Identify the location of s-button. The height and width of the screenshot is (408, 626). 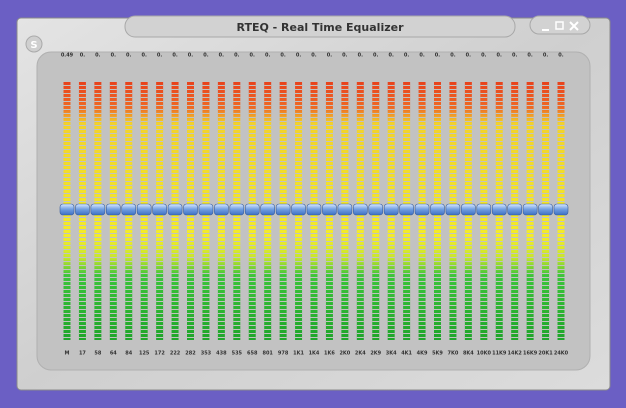
(34, 44).